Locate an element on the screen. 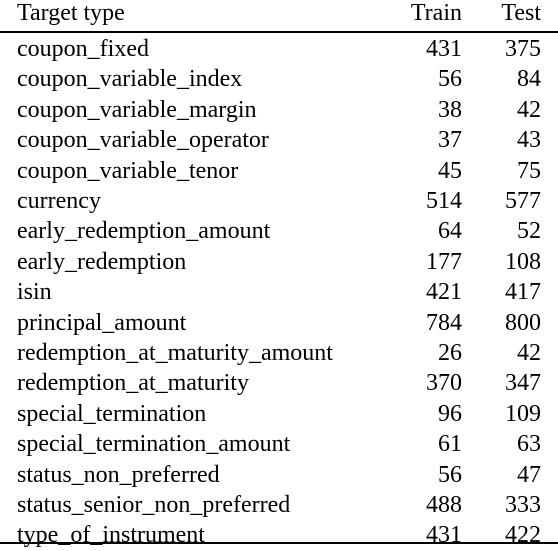 This screenshot has height=551, width=558. table-row: early_redemption 177 108 is located at coordinates (279, 262).